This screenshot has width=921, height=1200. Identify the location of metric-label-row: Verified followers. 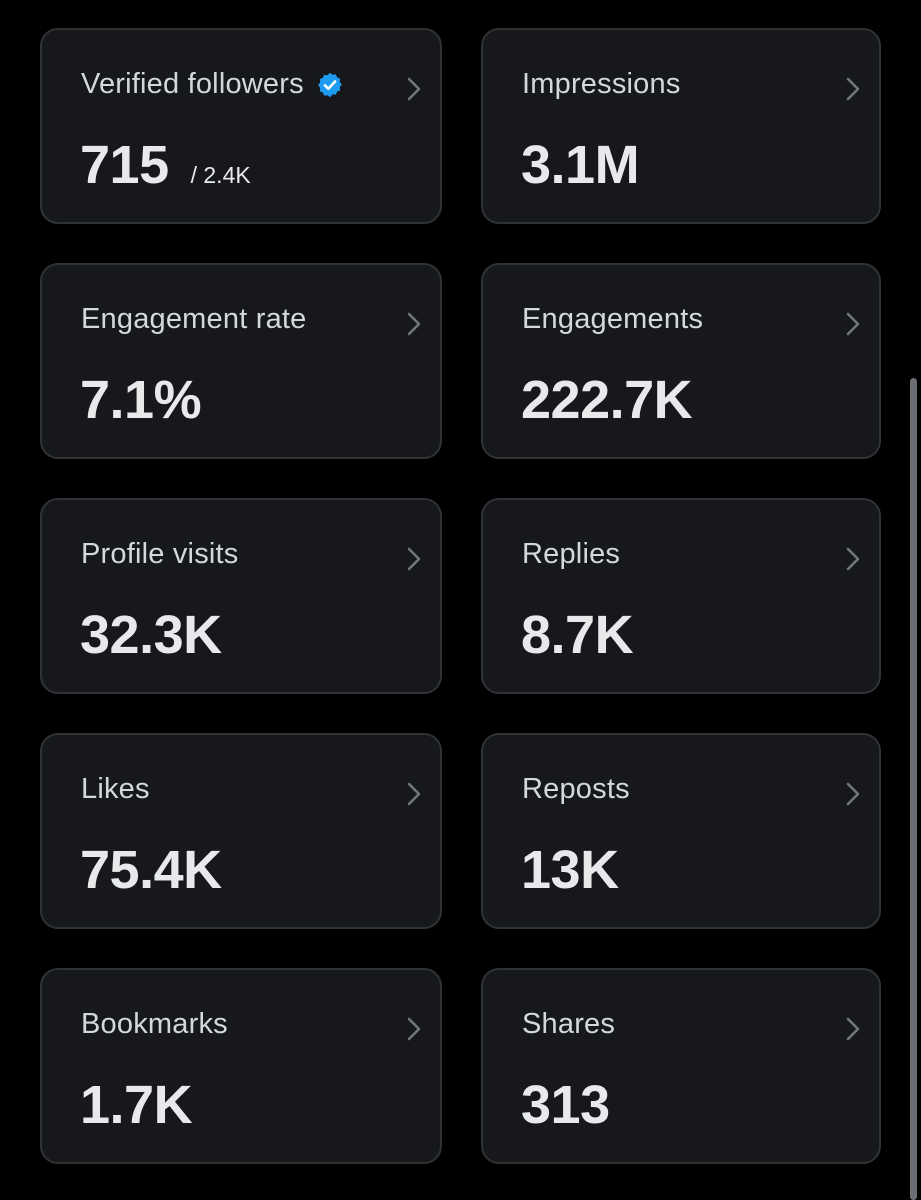
(212, 84).